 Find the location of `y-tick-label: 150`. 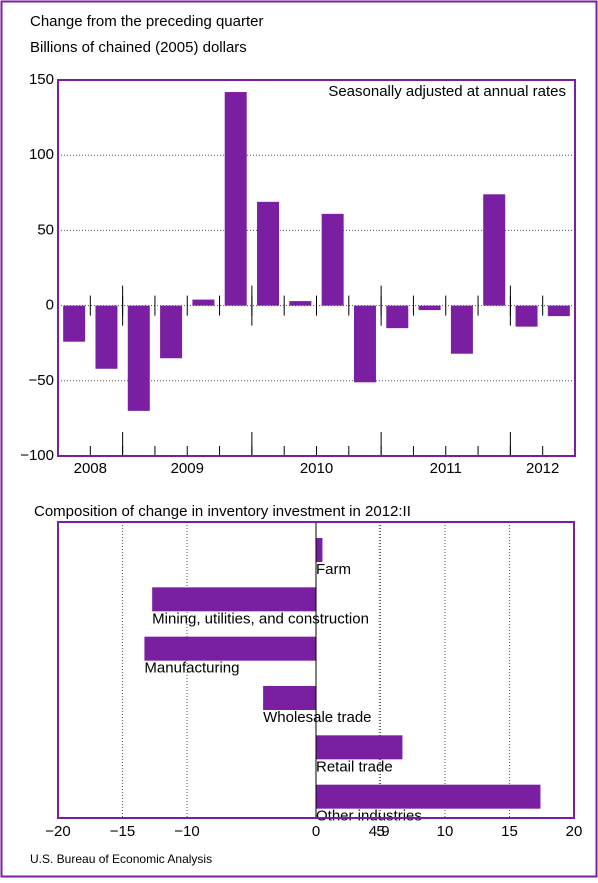

y-tick-label: 150 is located at coordinates (41, 79).